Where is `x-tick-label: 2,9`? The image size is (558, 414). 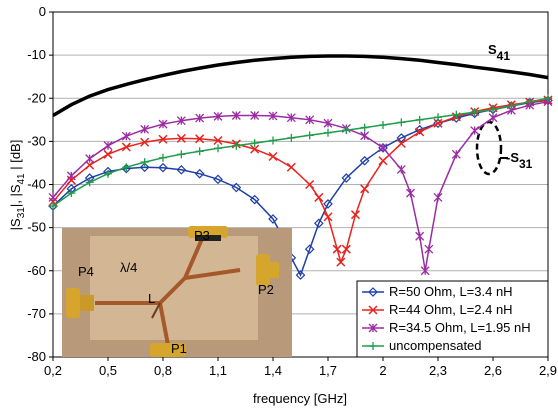
x-tick-label: 2,9 is located at coordinates (548, 370).